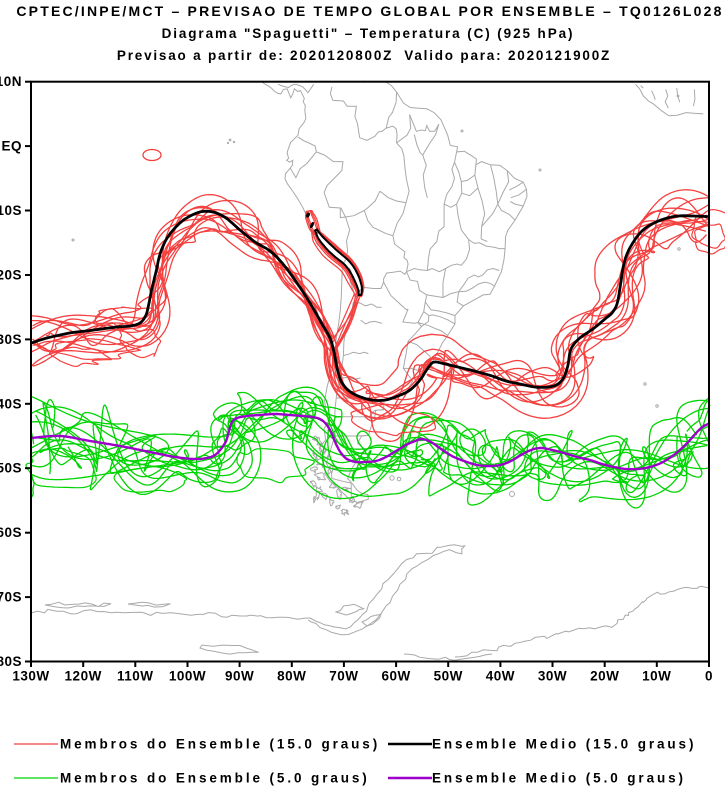 Image resolution: width=725 pixels, height=792 pixels. What do you see at coordinates (83, 676) in the screenshot?
I see `svg-text: 120W` at bounding box center [83, 676].